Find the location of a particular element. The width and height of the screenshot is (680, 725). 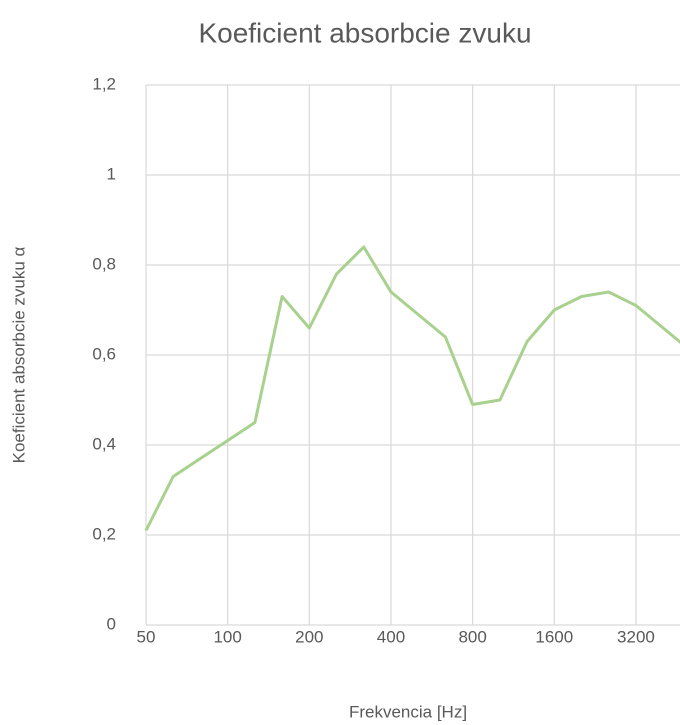

x-tick-label: 50 is located at coordinates (146, 636).